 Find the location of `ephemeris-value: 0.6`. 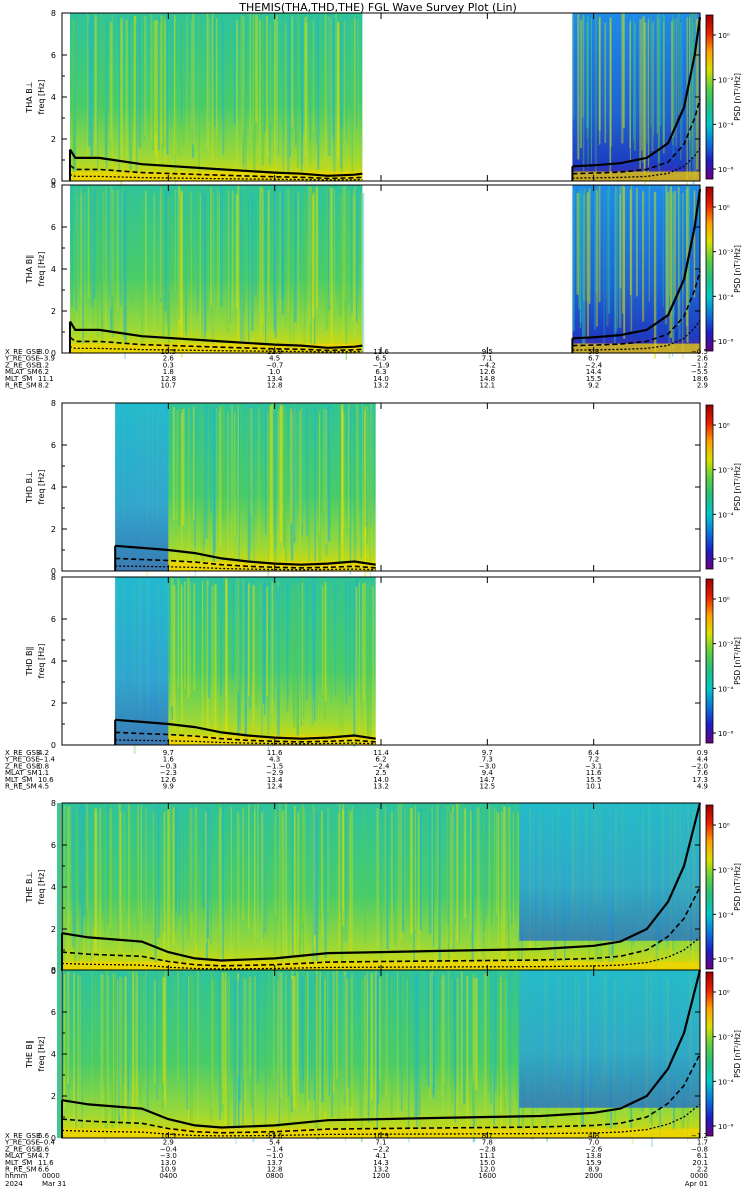

ephemeris-value: 0.6 is located at coordinates (44, 1149).